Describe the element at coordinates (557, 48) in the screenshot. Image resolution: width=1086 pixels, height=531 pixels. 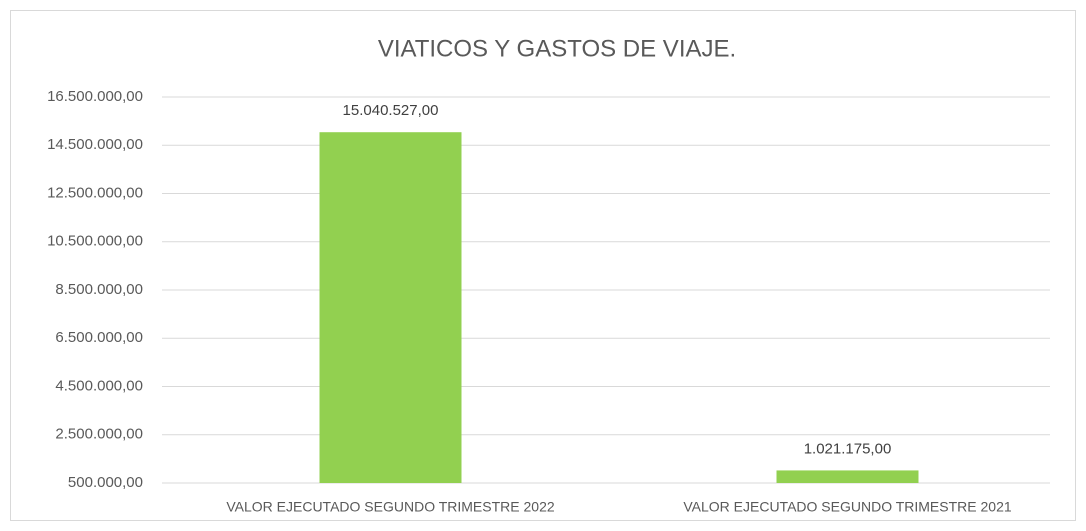
I see `chart-title: VIATICOS Y GASTOS DE VIAJE.` at that location.